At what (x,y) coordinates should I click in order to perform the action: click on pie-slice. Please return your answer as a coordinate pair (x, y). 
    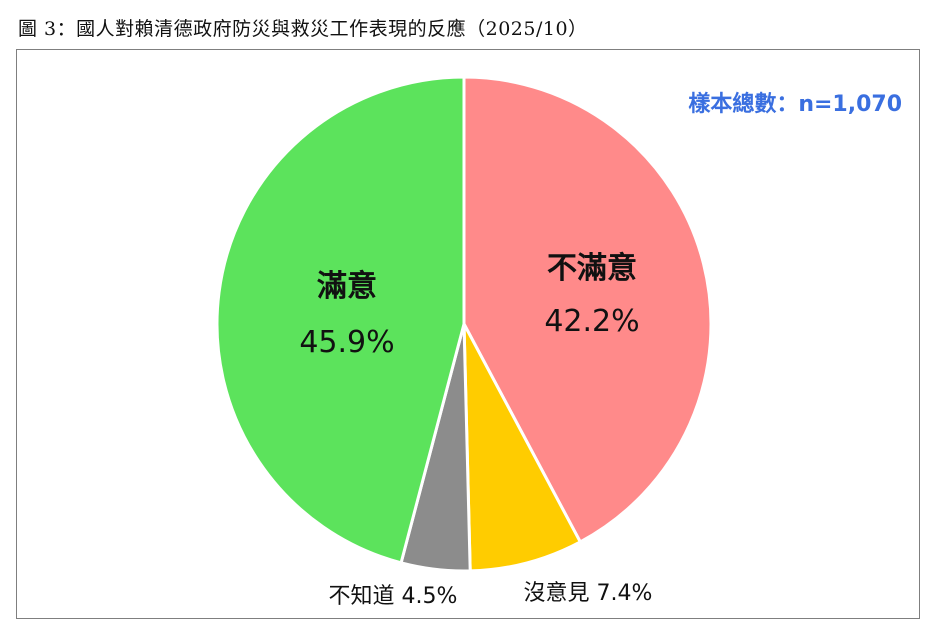
    Looking at the image, I should click on (522, 448).